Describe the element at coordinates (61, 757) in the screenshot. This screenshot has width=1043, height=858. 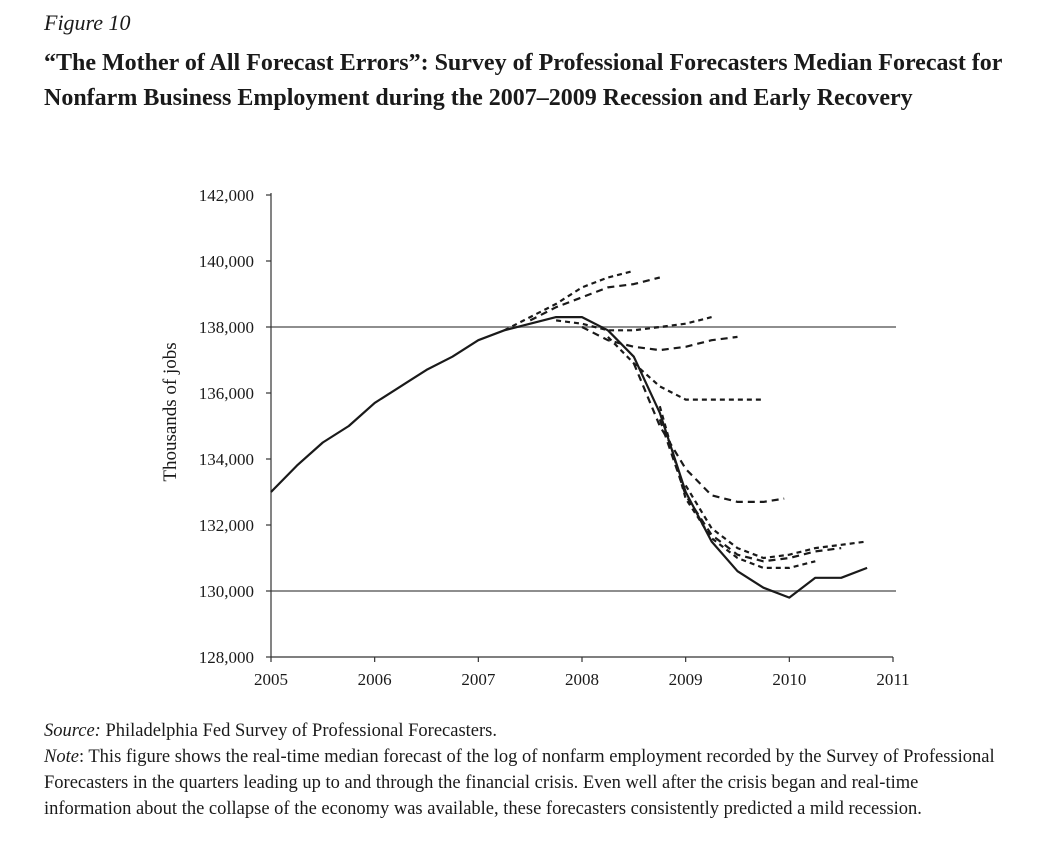
I see `note-label: Note` at that location.